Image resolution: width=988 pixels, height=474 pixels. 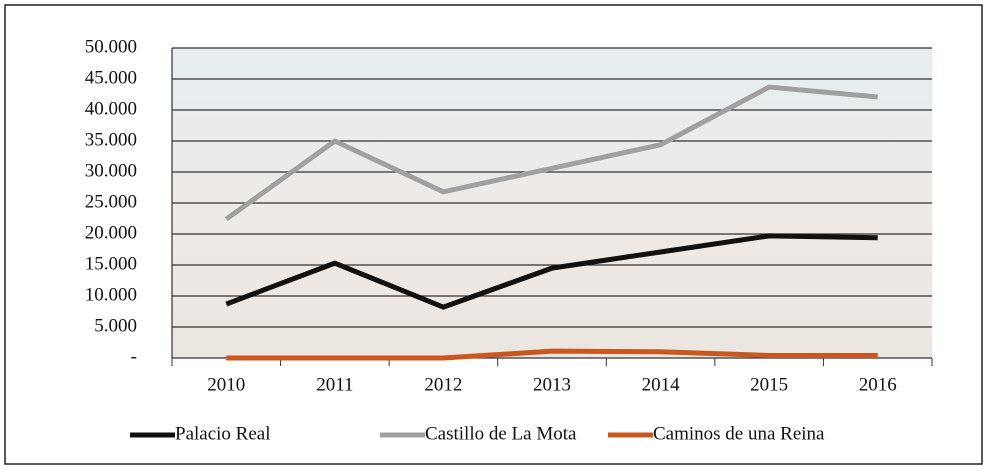 I want to click on y-tick-label: 20.000, so click(x=111, y=232).